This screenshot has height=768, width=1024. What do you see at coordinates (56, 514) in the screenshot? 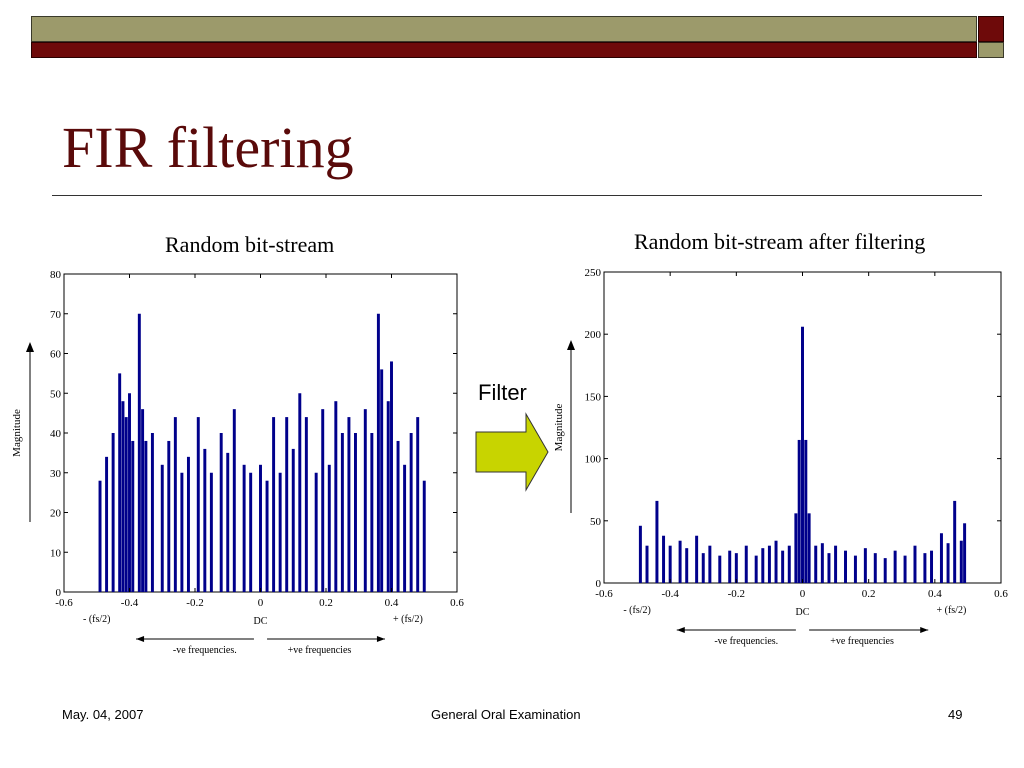
I see `y-tick-label: 20` at bounding box center [56, 514].